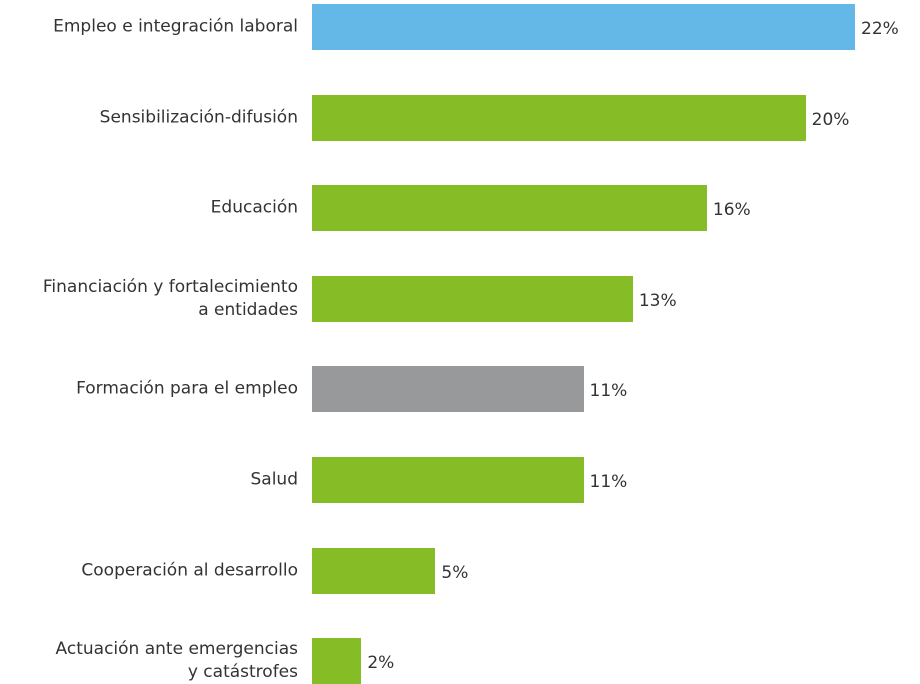 This screenshot has height=684, width=920. Describe the element at coordinates (187, 388) in the screenshot. I see `category-label: Formación para el empleo` at that location.